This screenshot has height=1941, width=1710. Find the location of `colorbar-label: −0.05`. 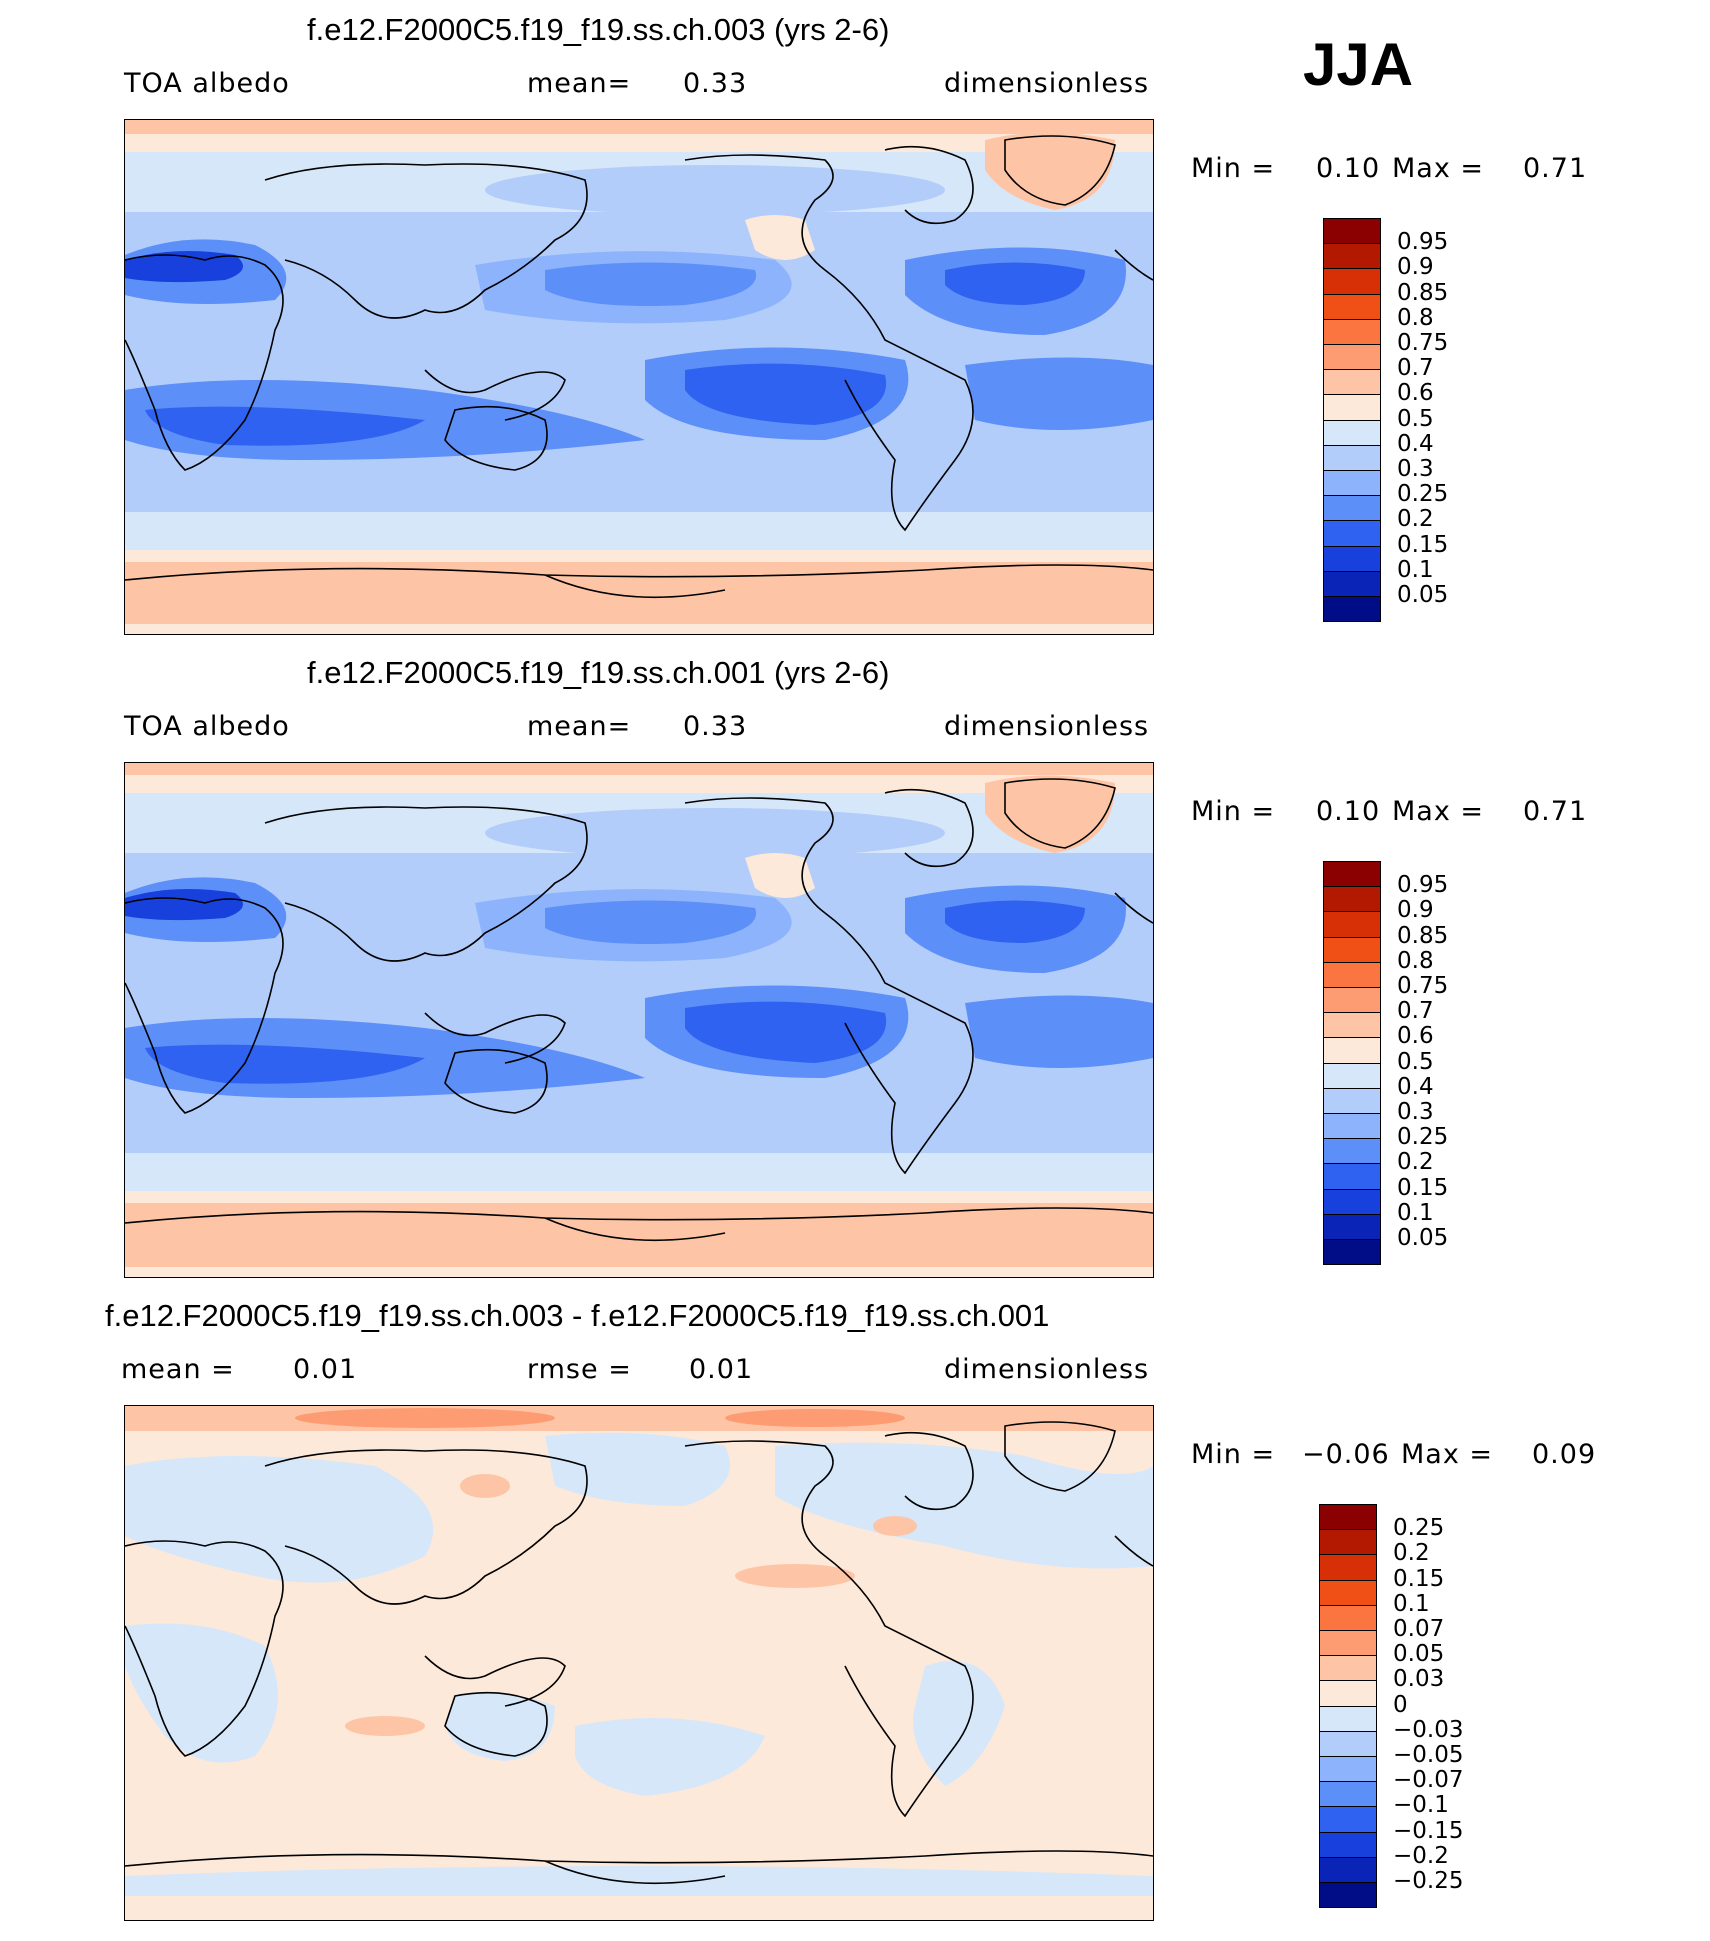

colorbar-label: −0.05 is located at coordinates (1428, 1755).